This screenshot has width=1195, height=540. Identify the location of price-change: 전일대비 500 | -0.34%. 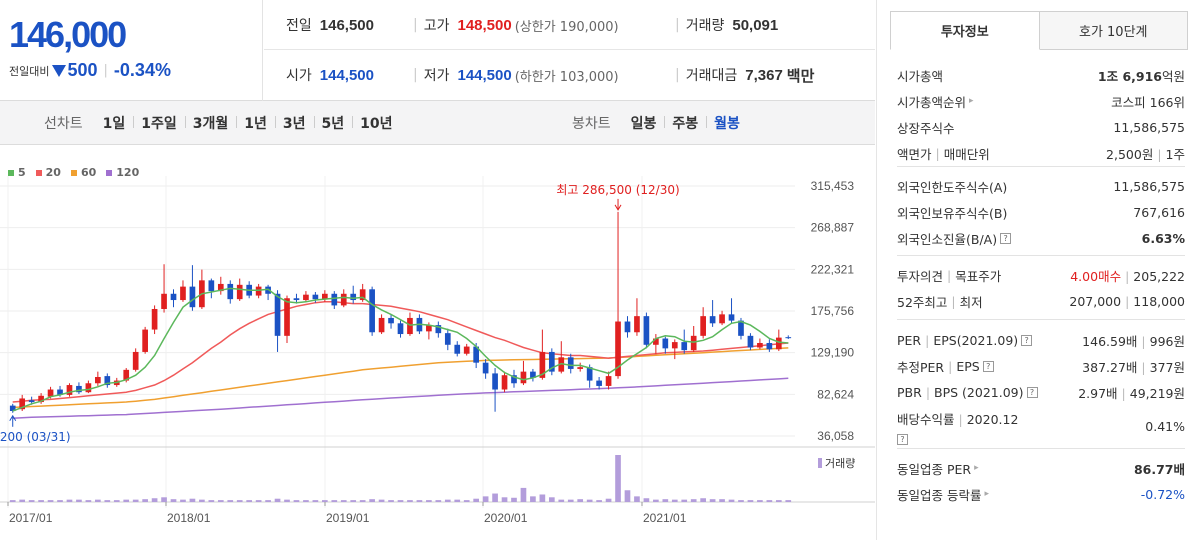
(90, 70).